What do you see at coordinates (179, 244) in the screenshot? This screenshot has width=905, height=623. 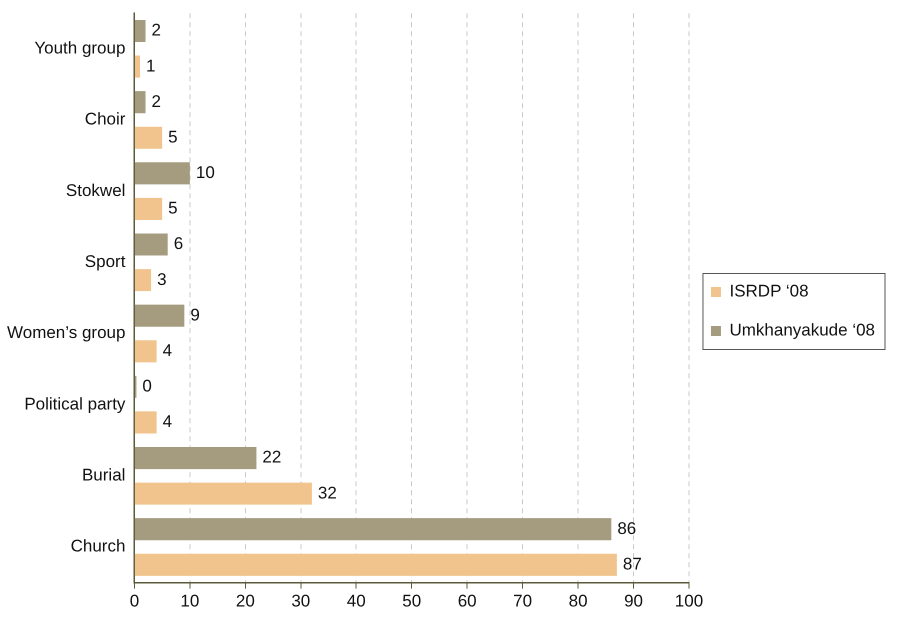 I see `data-label: 6` at bounding box center [179, 244].